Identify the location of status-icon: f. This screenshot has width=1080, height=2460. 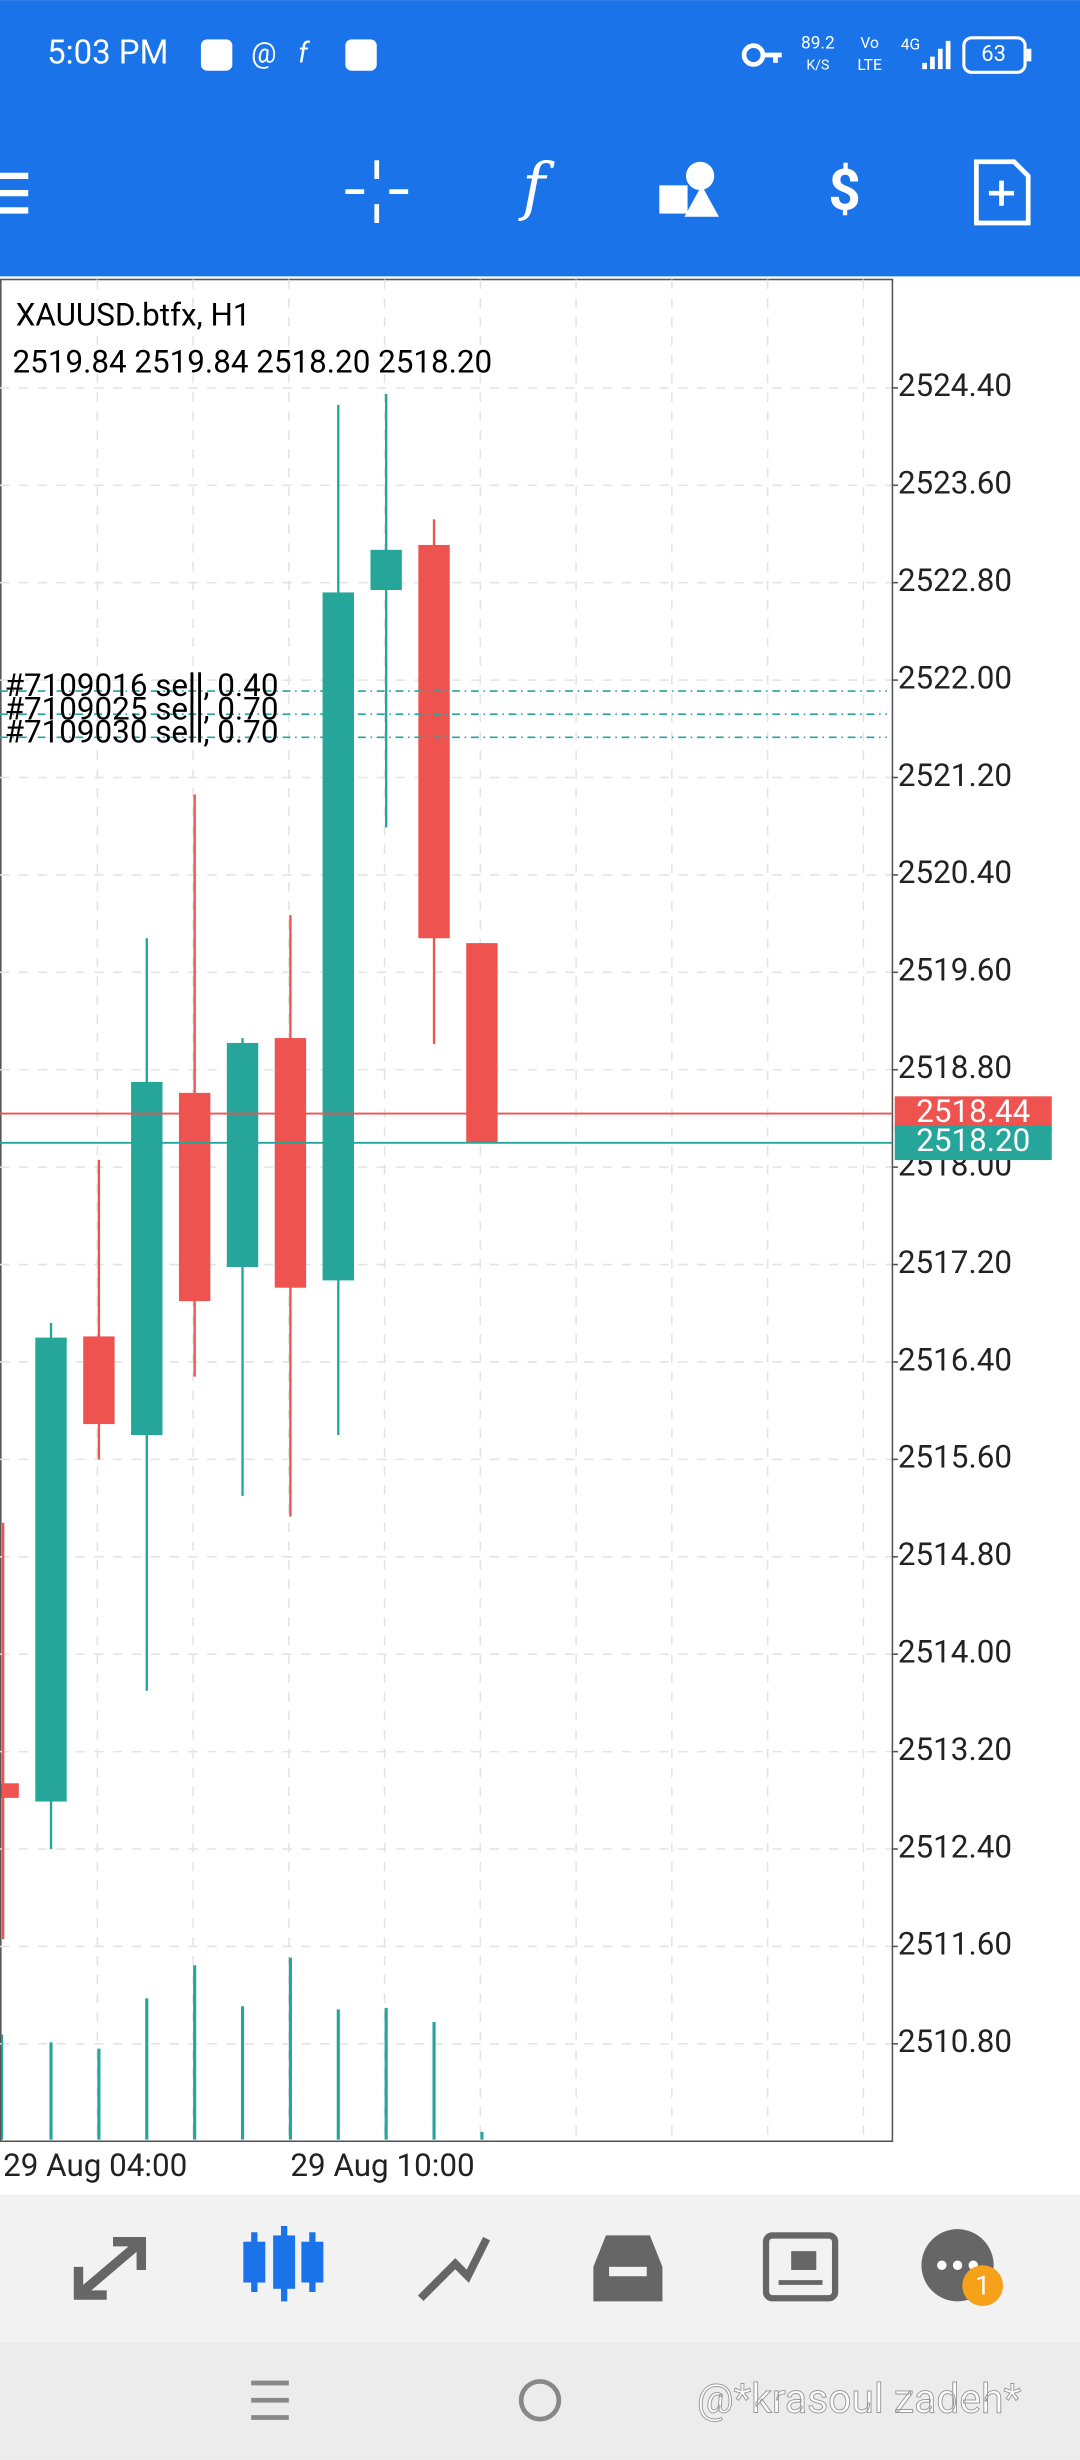
(304, 52).